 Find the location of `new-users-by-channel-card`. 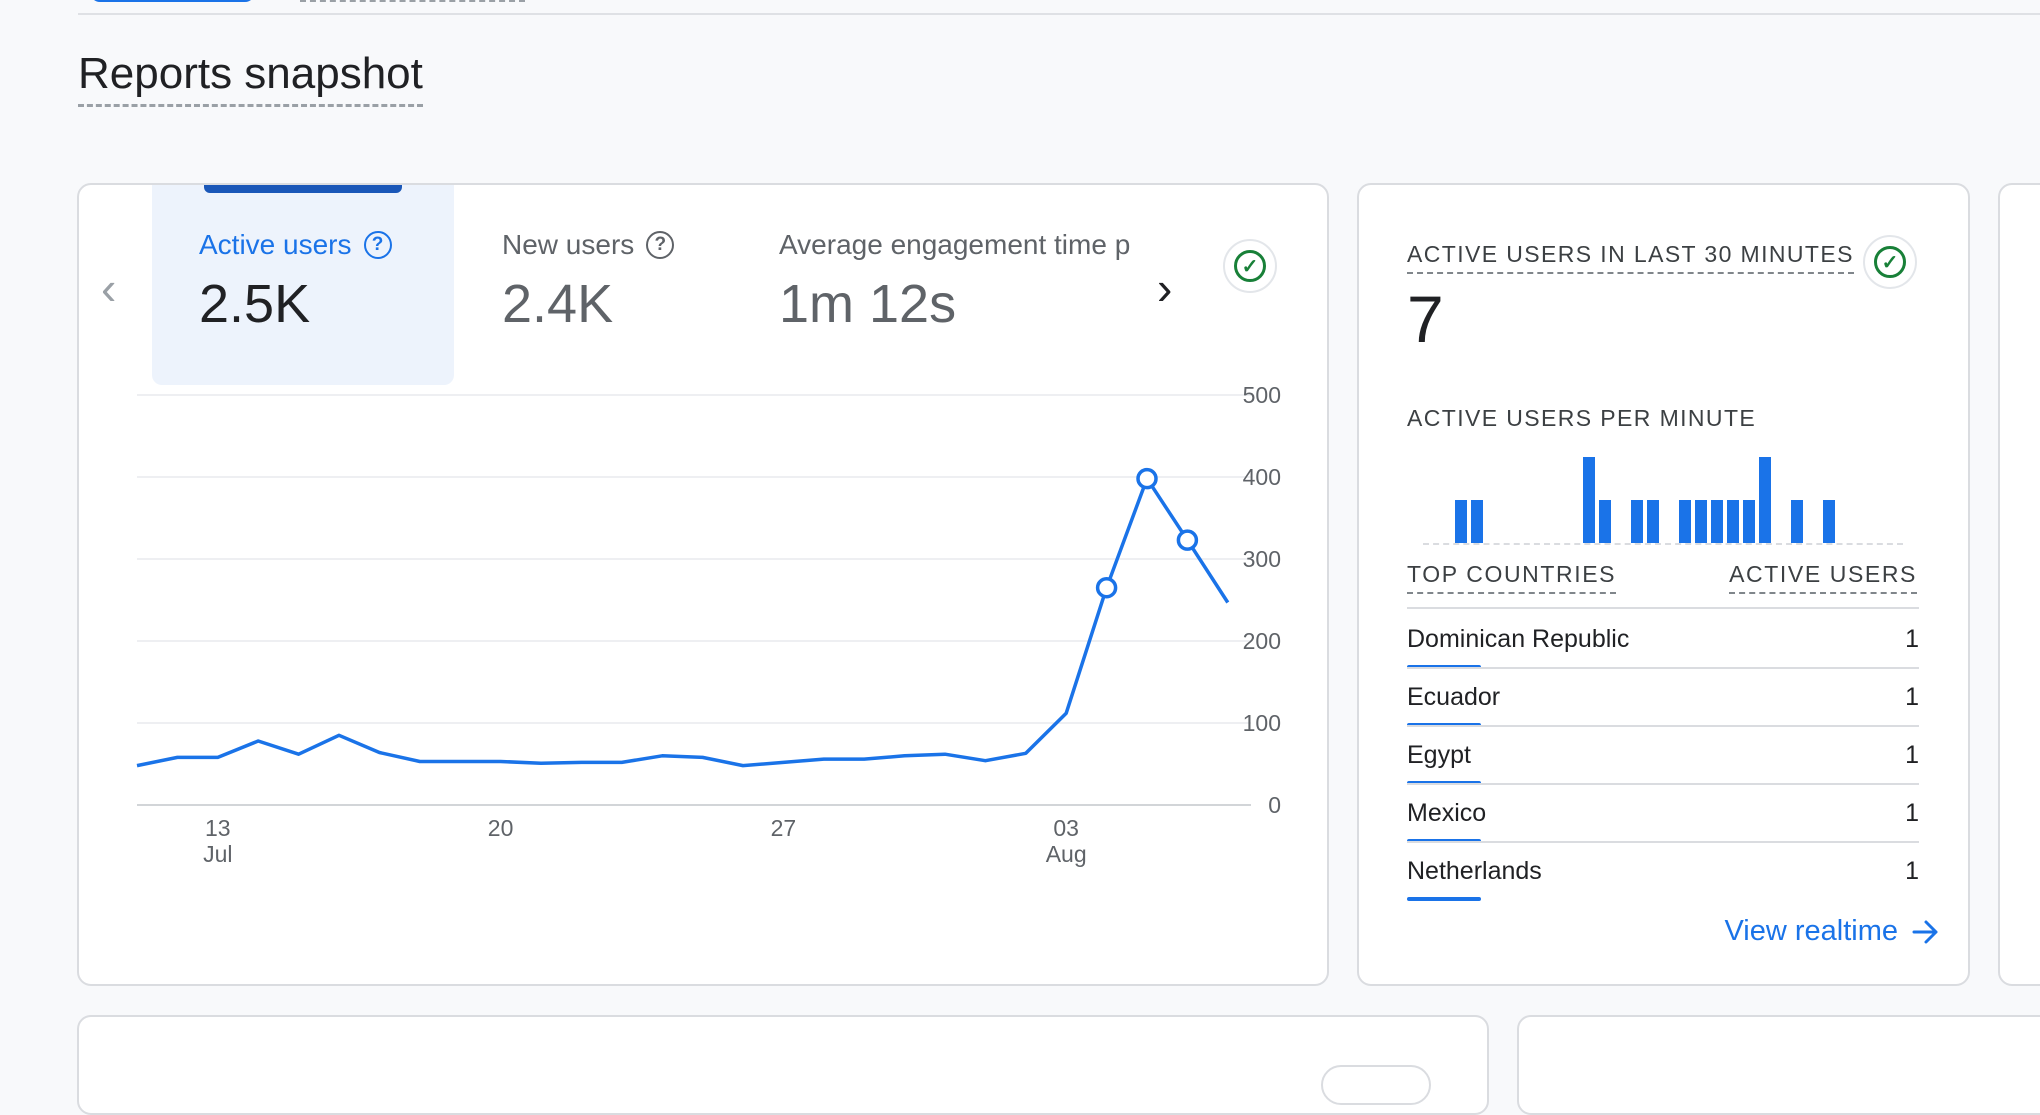

new-users-by-channel-card is located at coordinates (783, 1065).